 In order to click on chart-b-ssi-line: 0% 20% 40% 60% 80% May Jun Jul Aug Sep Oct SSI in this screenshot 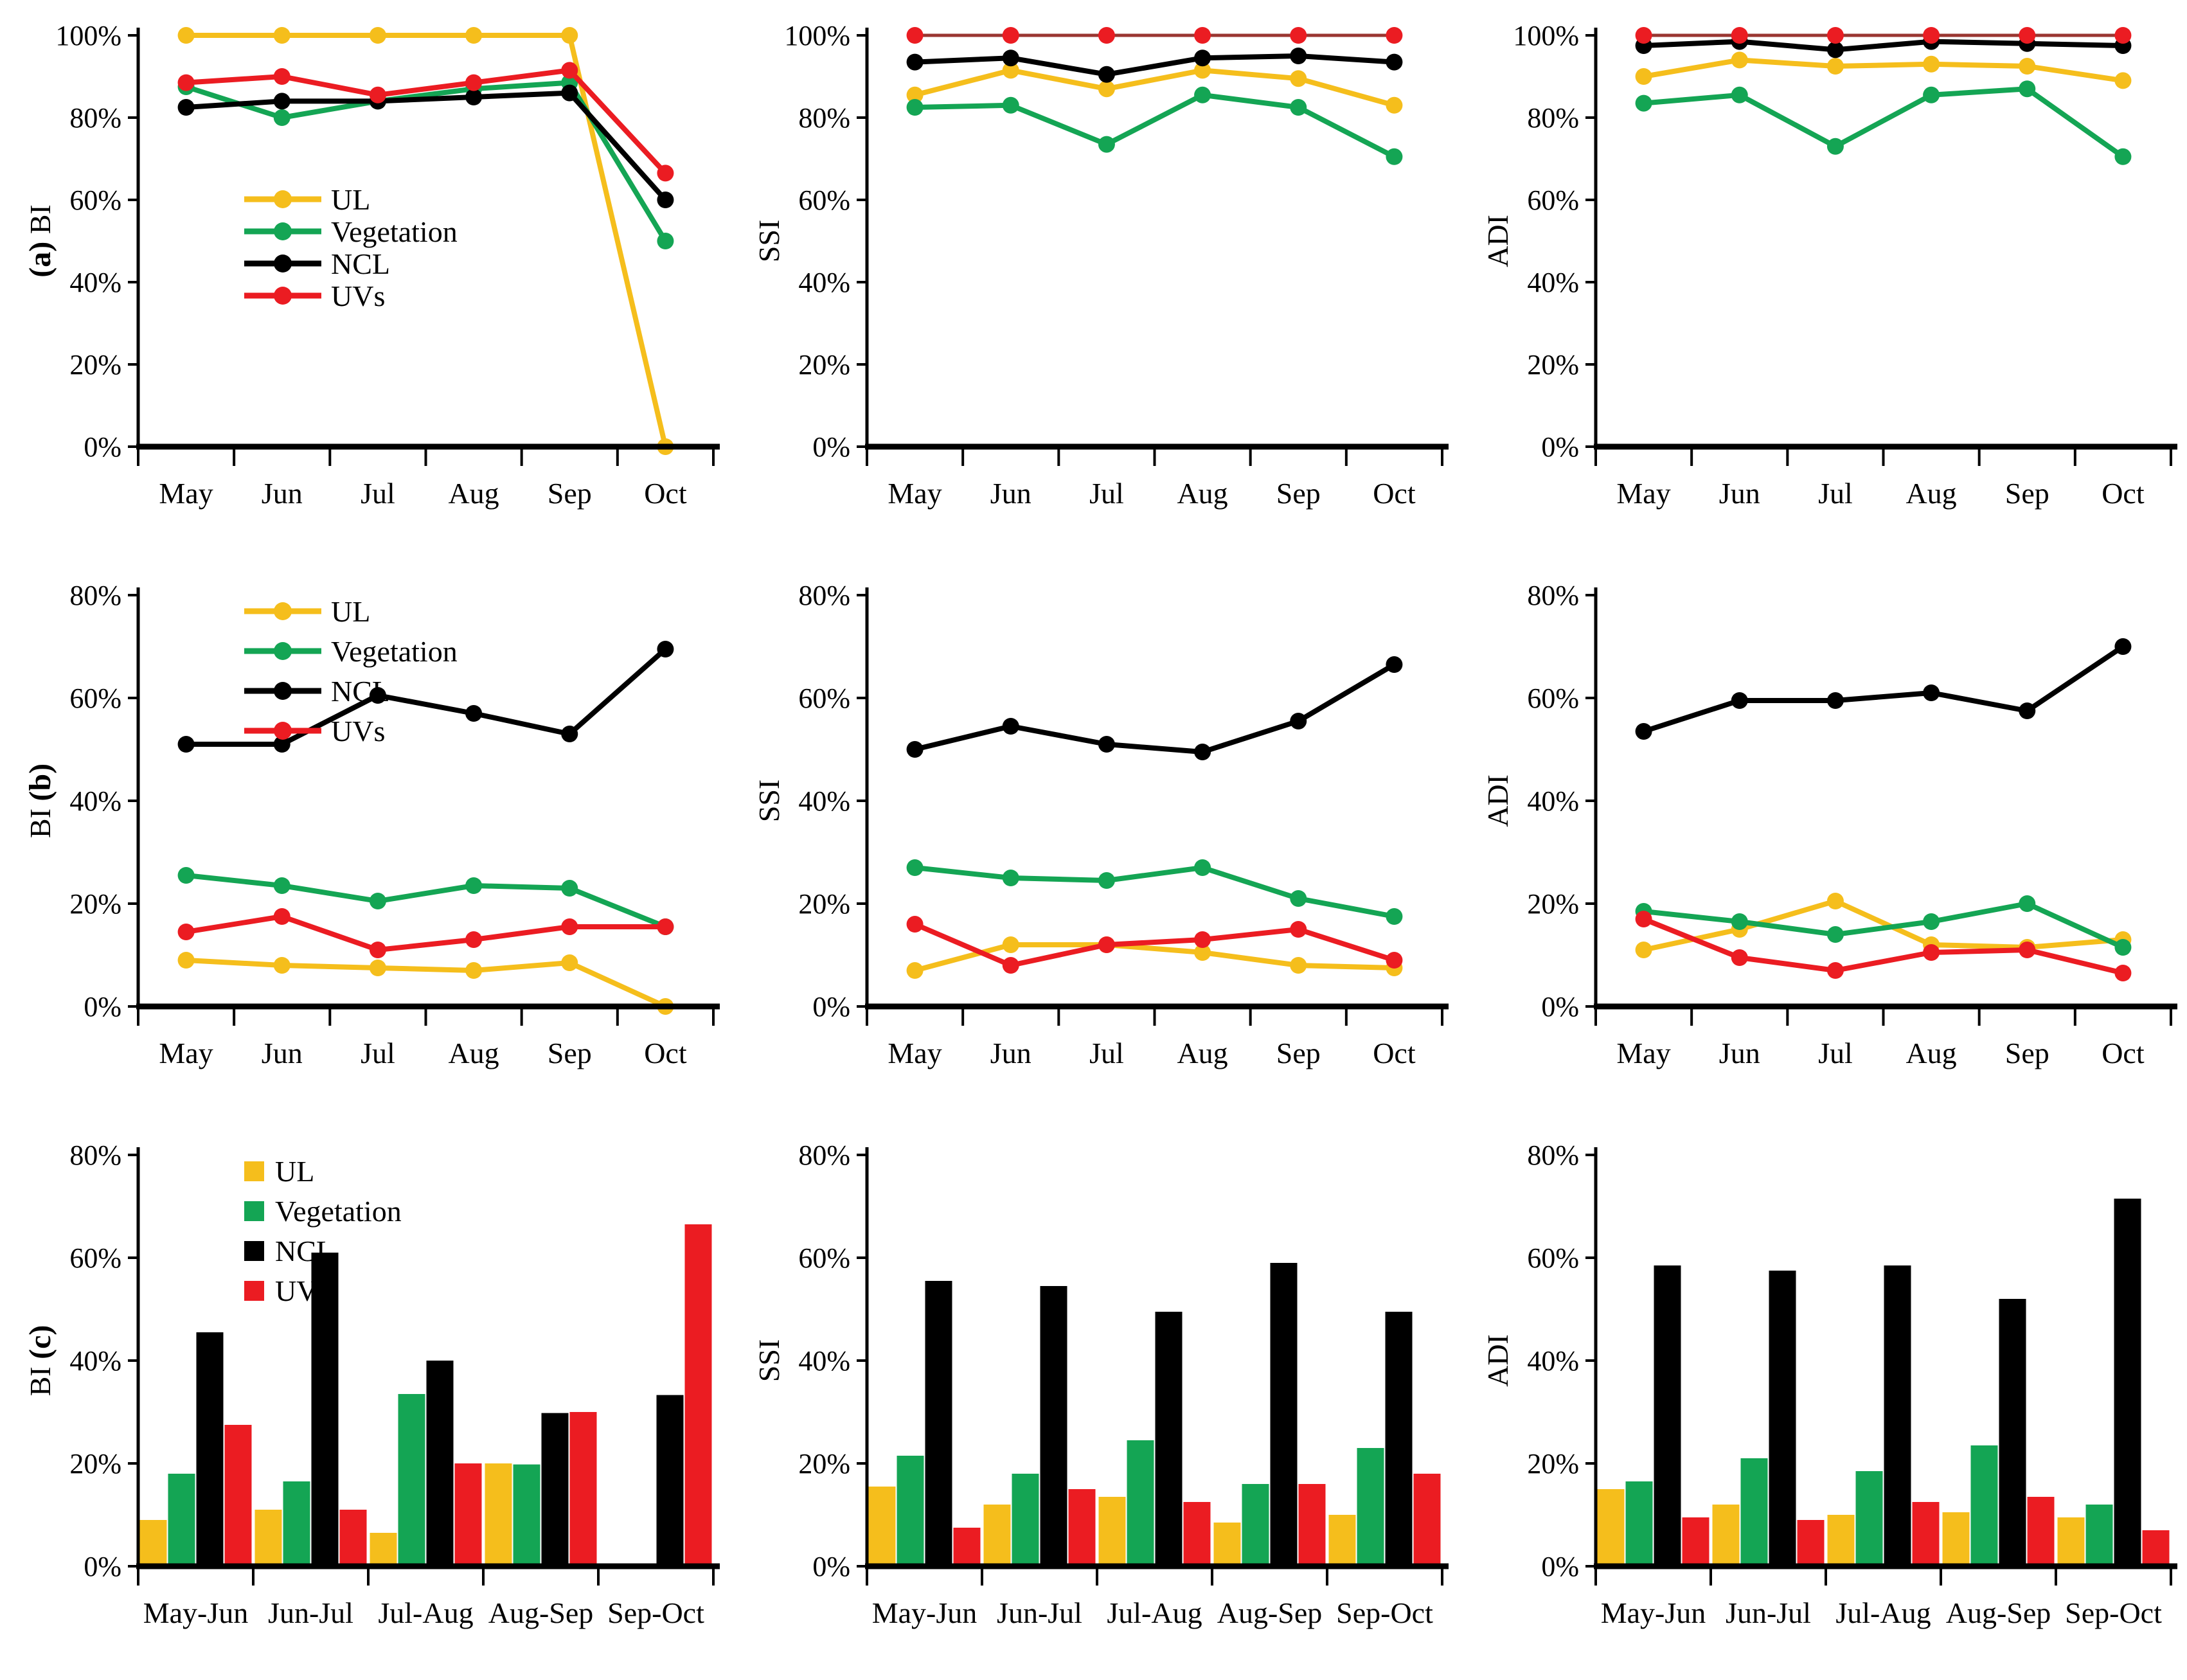, I will do `click(1101, 824)`.